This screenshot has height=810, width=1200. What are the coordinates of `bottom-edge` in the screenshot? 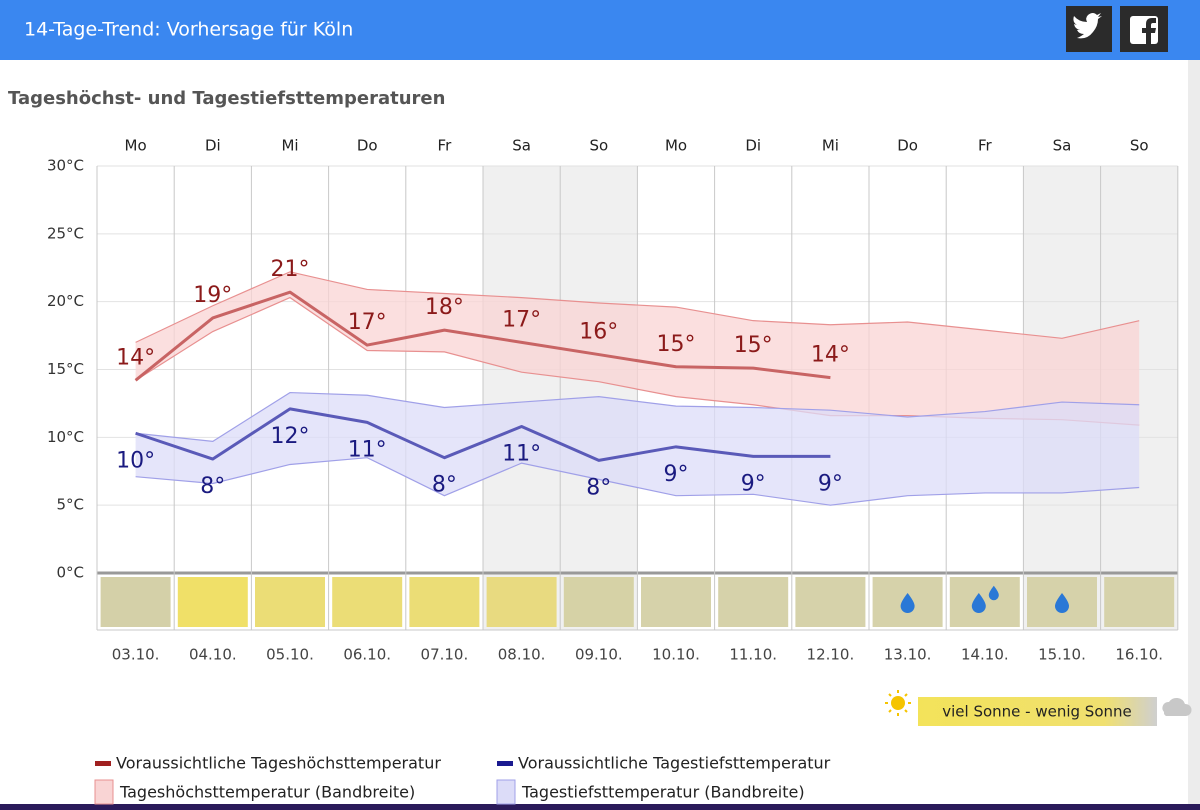 It's located at (600, 807).